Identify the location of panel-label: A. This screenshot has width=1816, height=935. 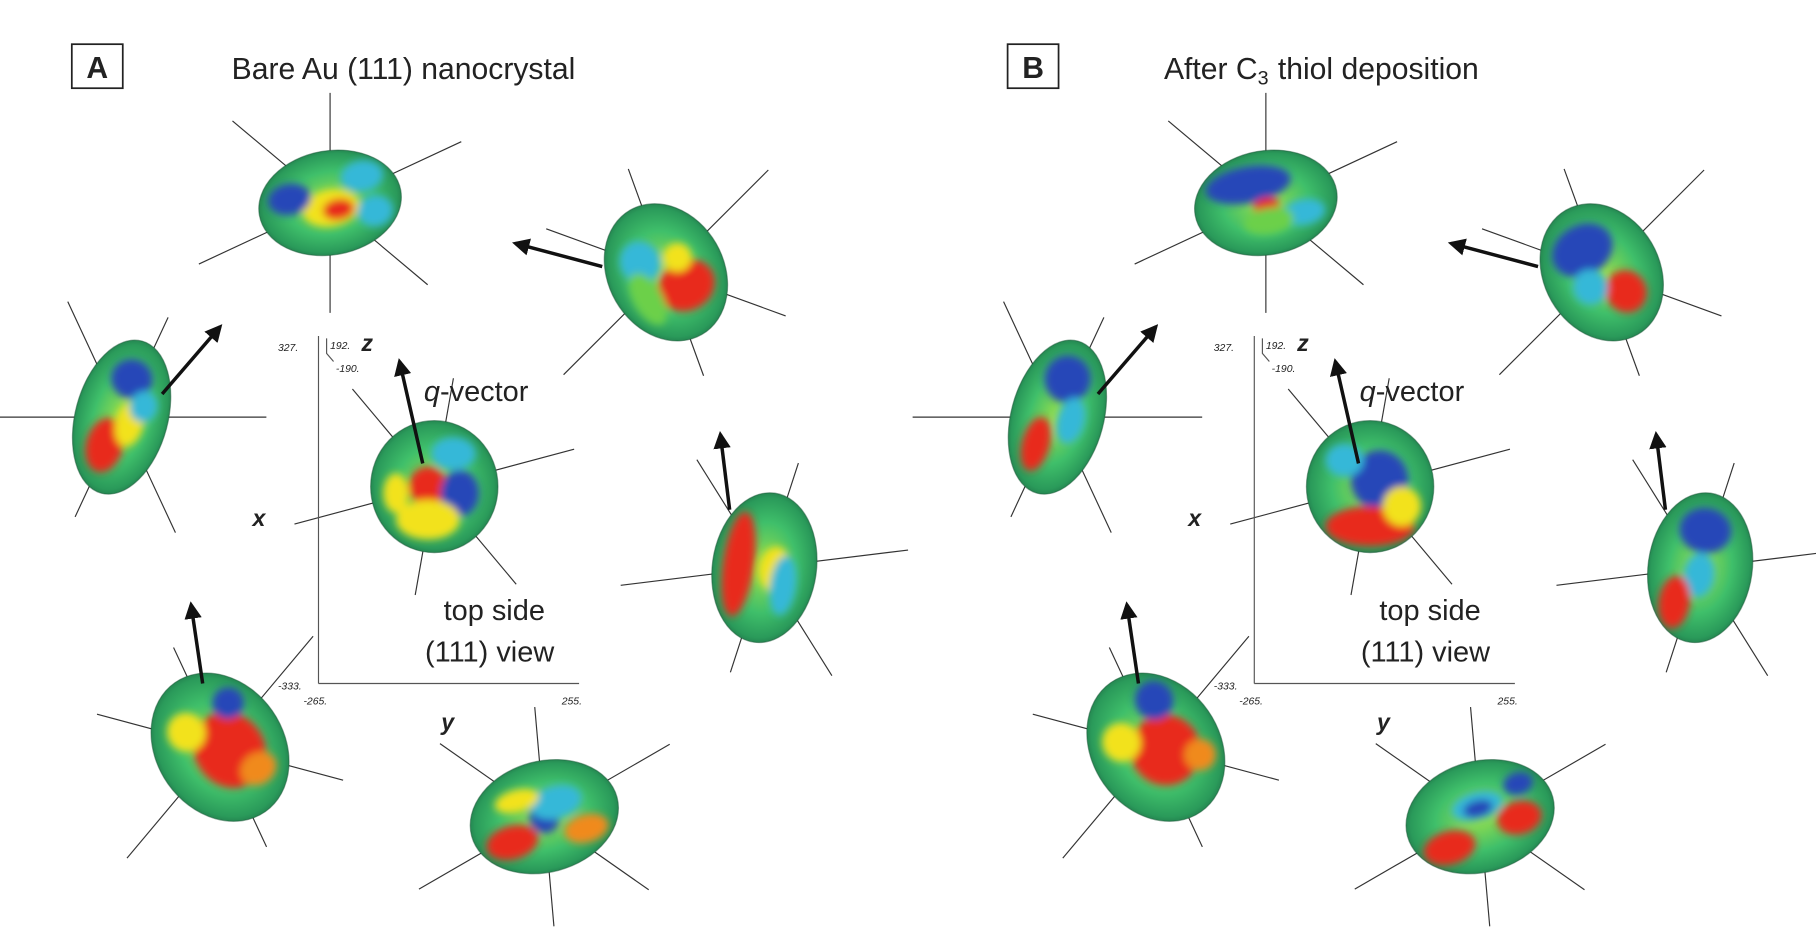
(97, 68).